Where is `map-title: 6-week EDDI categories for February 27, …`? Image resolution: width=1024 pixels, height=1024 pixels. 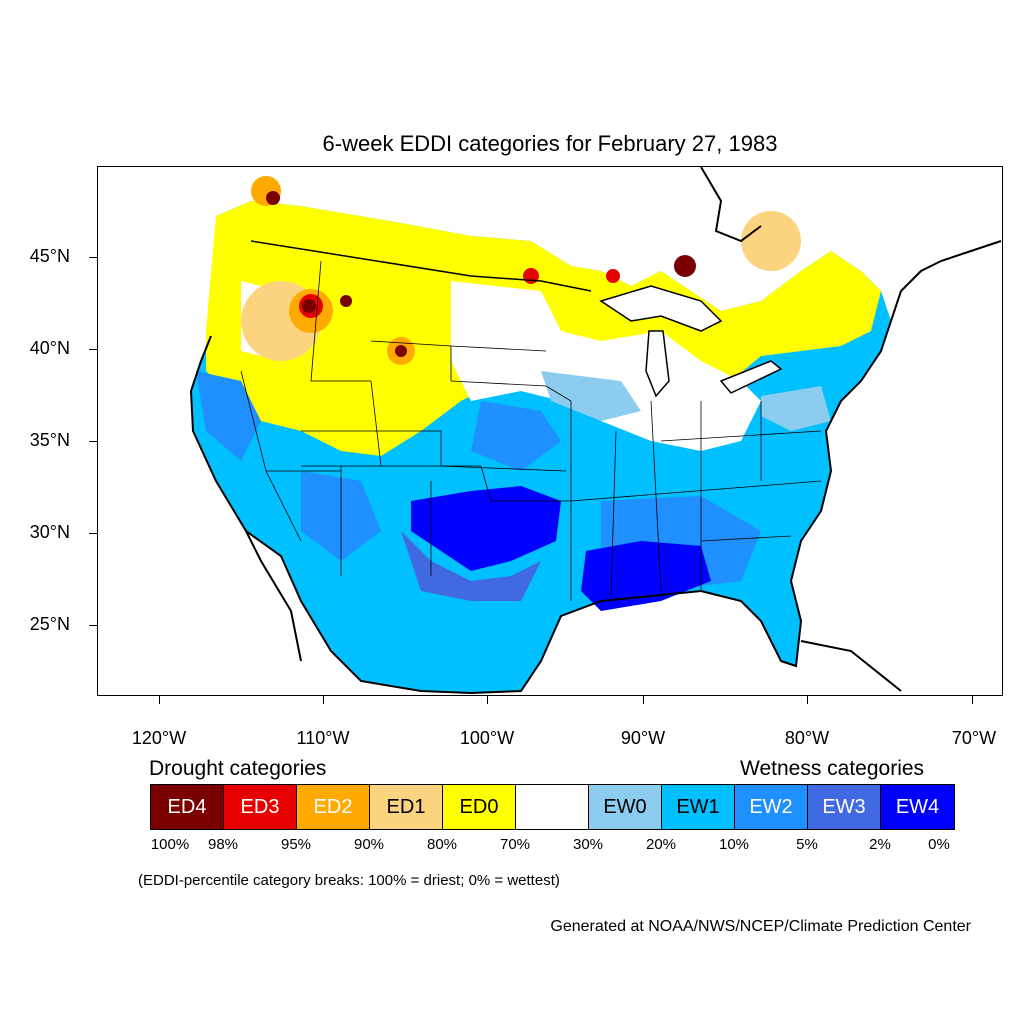 map-title: 6-week EDDI categories for February 27, … is located at coordinates (550, 143).